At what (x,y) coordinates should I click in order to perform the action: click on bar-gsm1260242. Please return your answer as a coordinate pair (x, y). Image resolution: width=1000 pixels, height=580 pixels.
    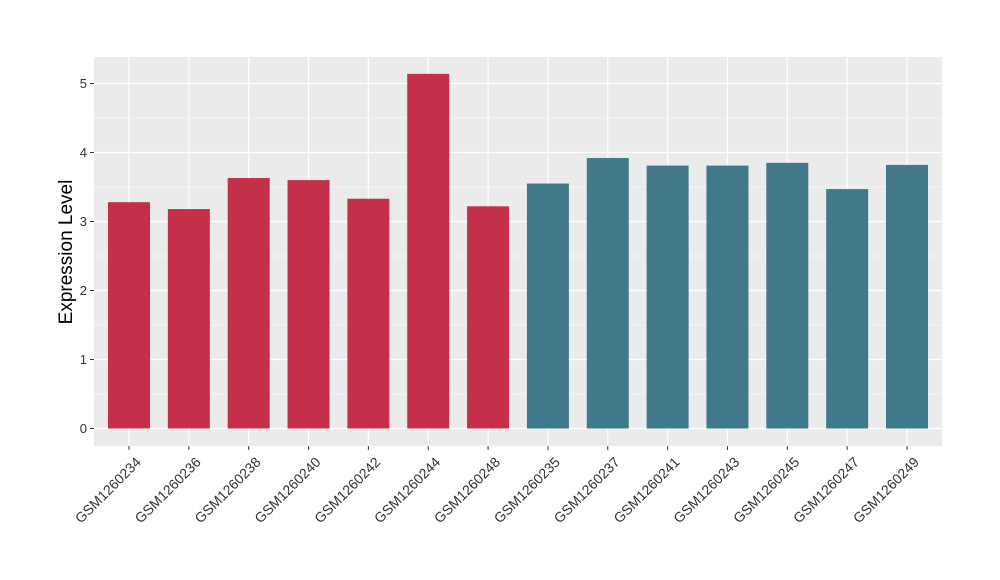
    Looking at the image, I should click on (368, 313).